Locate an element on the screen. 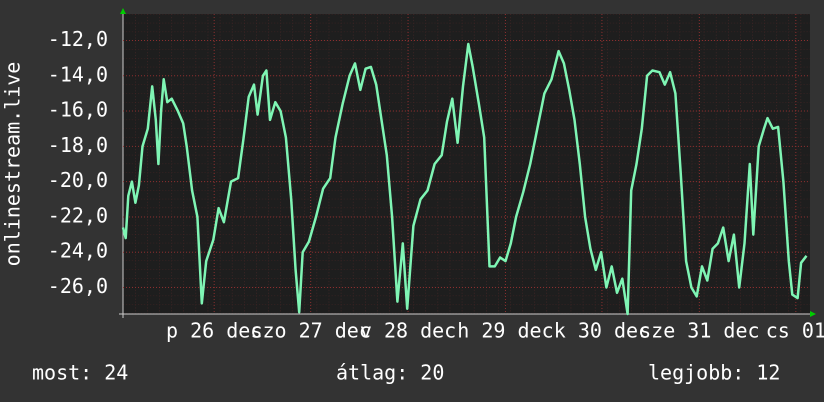 The height and width of the screenshot is (402, 824). x-arrow is located at coordinates (813, 314).